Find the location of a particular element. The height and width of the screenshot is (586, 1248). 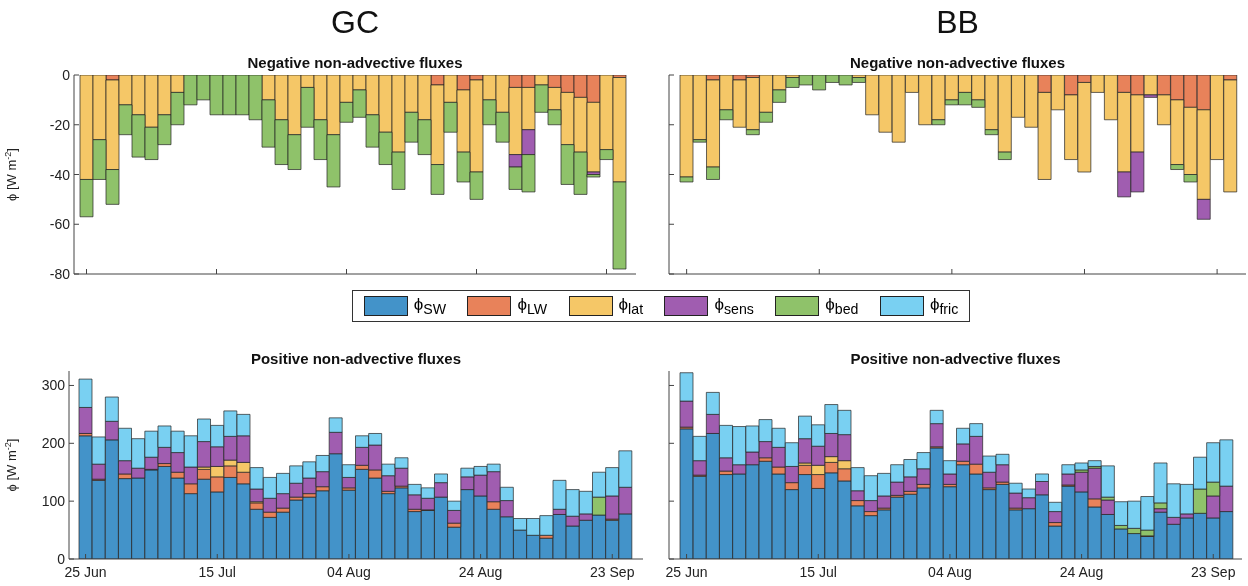

legend-label: ϕ$_{SW}$ is located at coordinates (430, 306).